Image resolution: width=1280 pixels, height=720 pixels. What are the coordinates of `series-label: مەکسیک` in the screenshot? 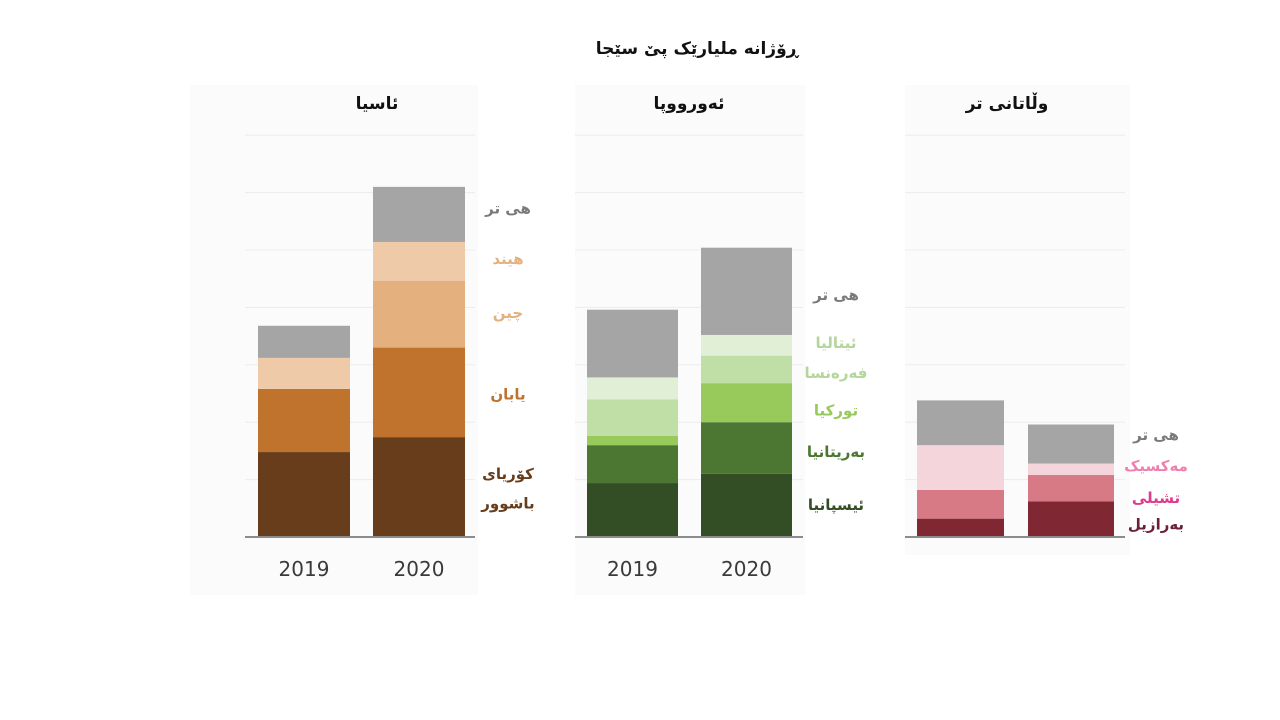 It's located at (1156, 466).